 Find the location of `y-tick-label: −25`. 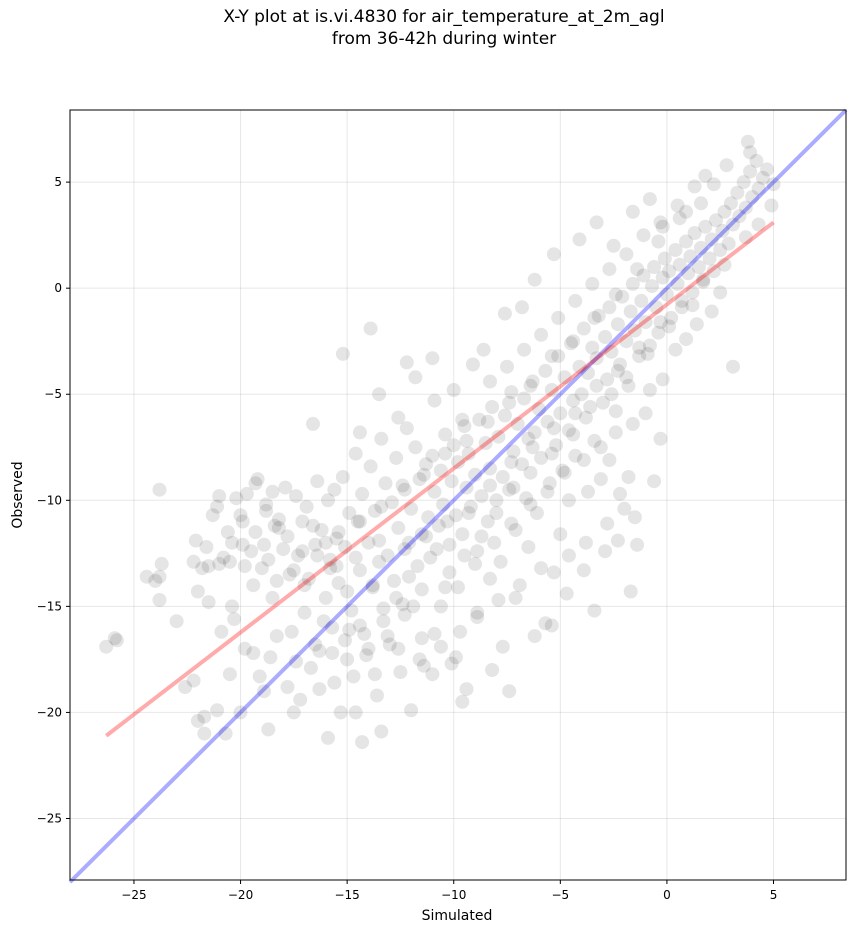

y-tick-label: −25 is located at coordinates (49, 818).